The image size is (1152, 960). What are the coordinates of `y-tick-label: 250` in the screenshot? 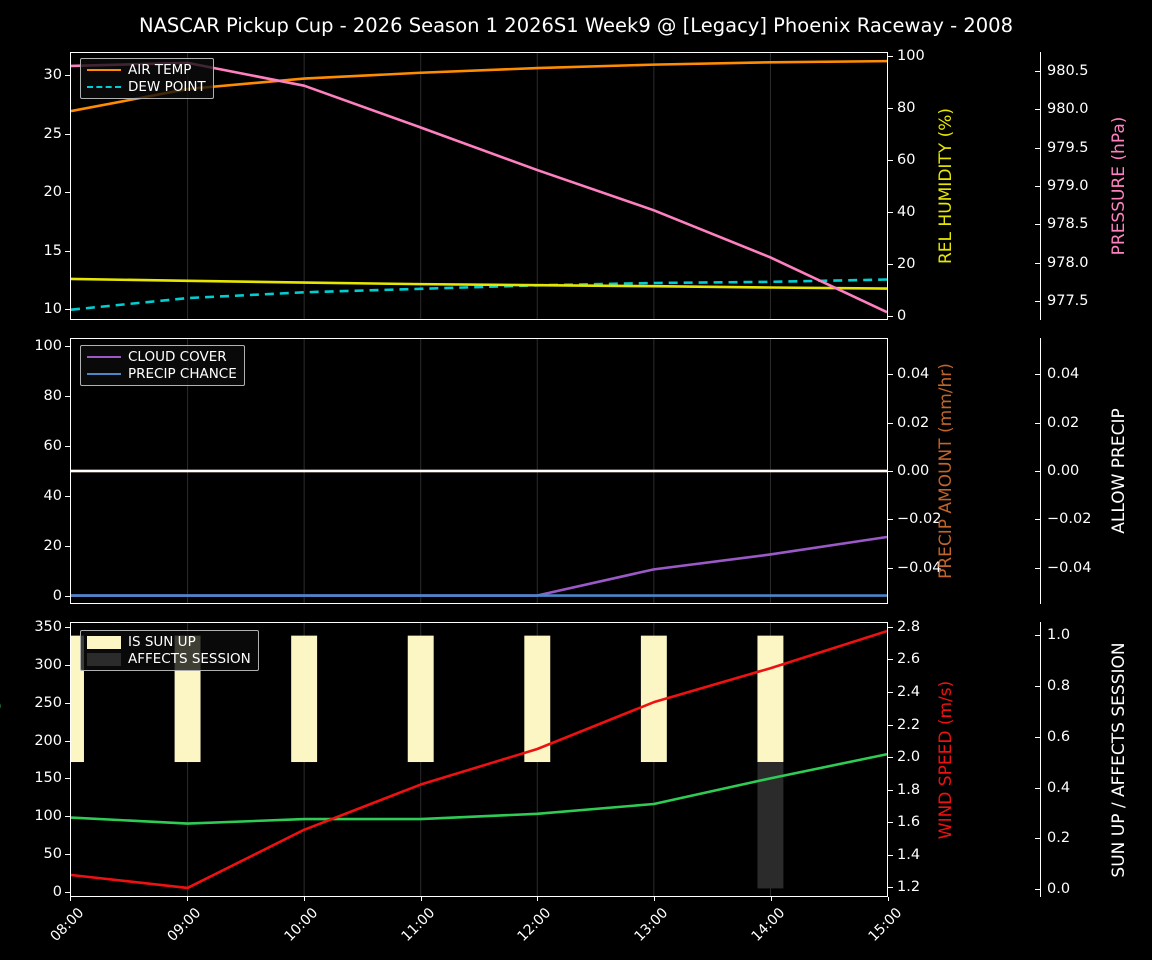 It's located at (48, 702).